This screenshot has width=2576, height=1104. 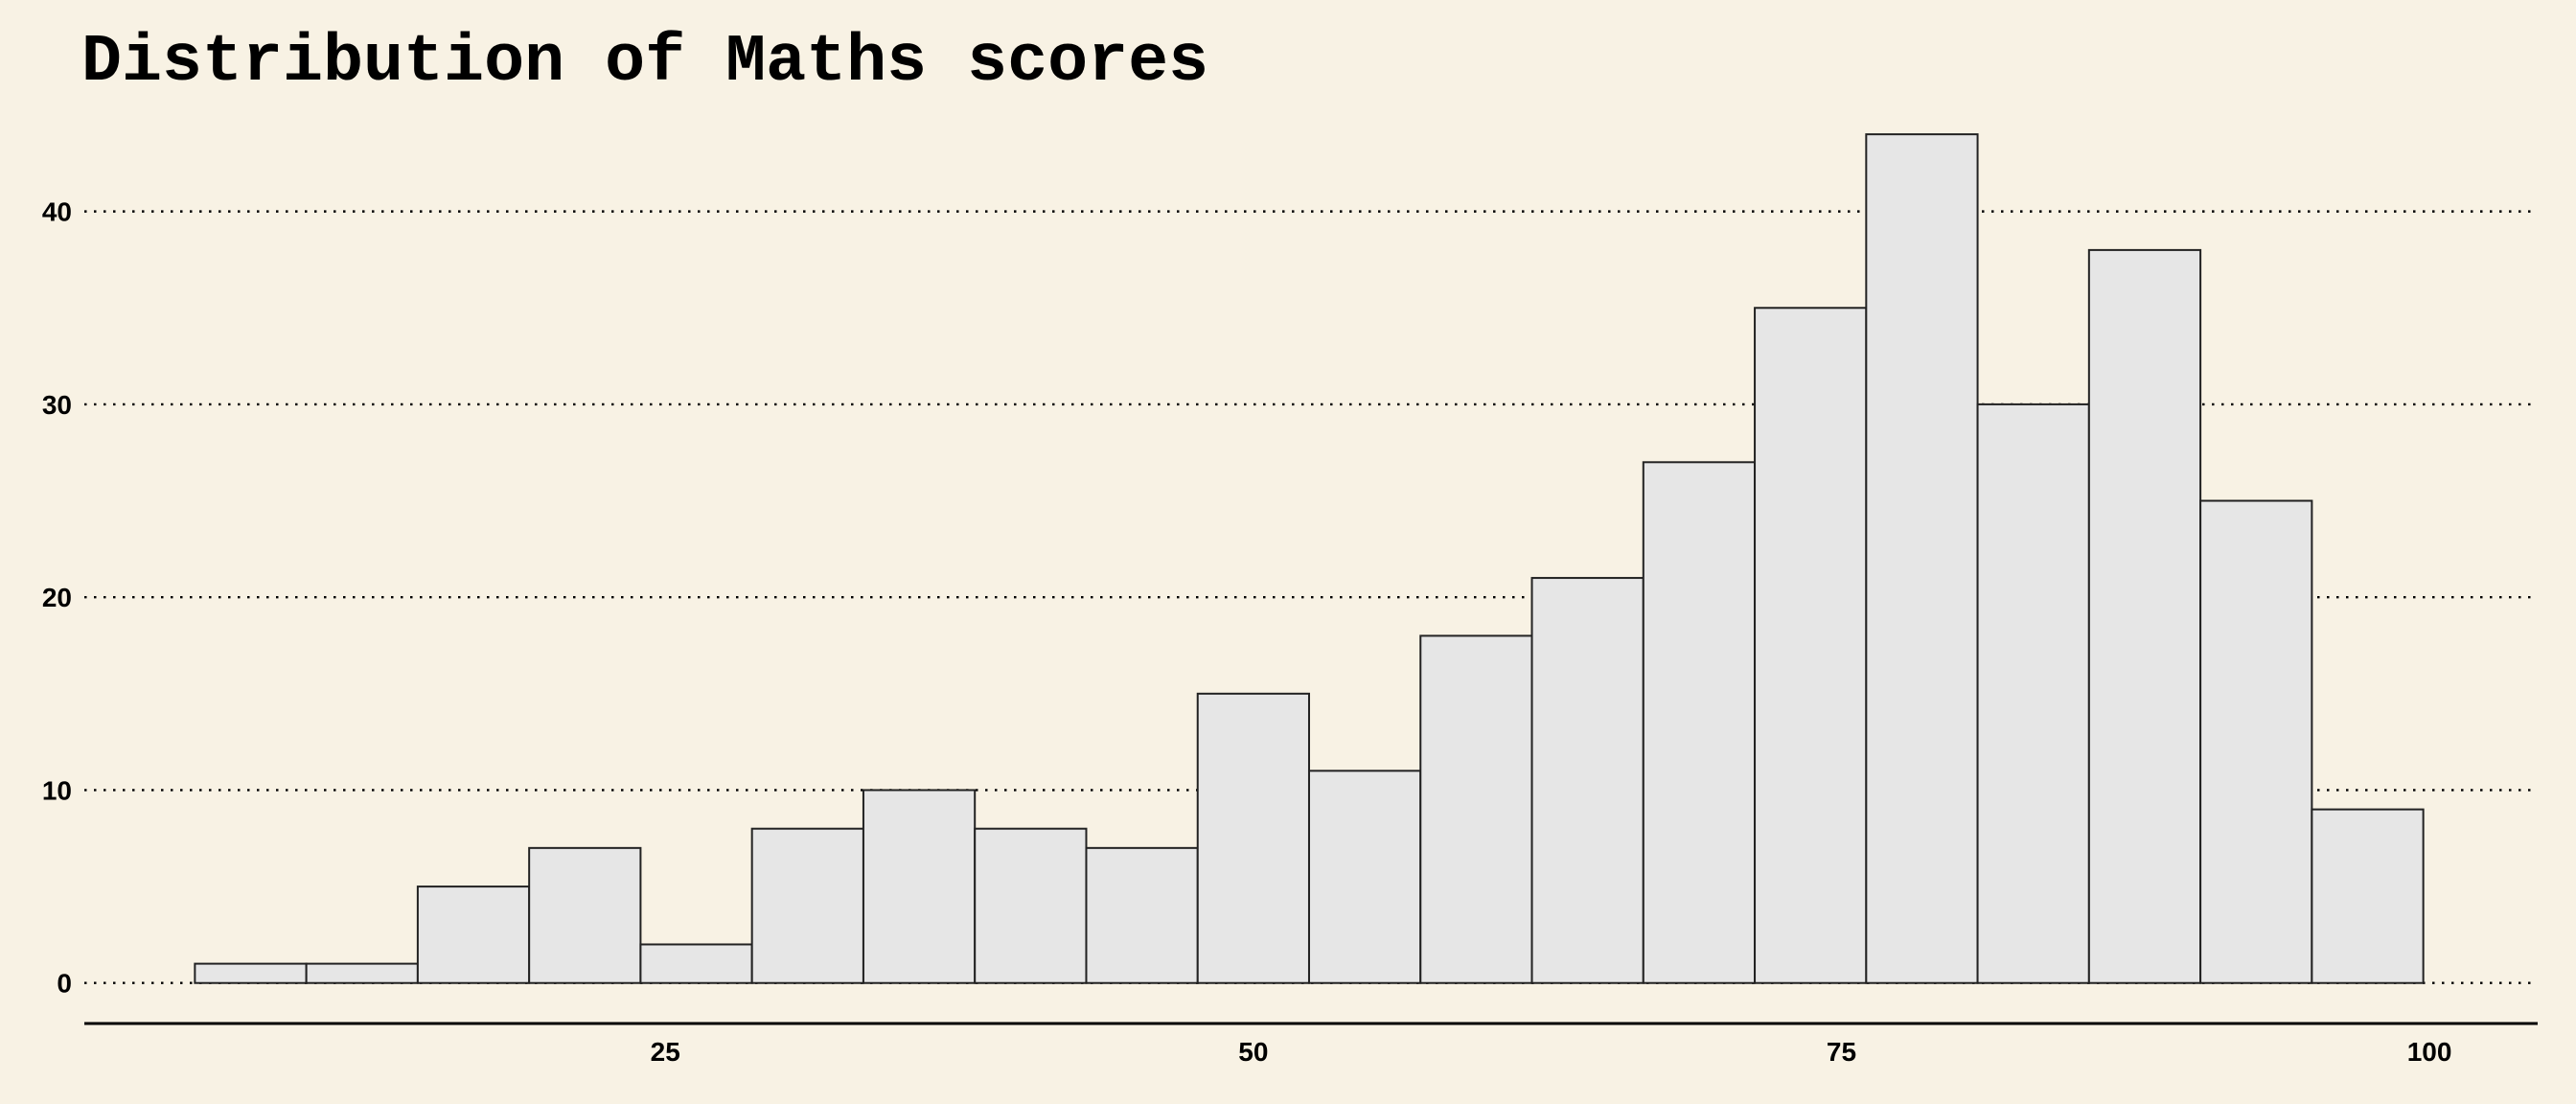 I want to click on x-tick-label-25: 25, so click(x=665, y=1052).